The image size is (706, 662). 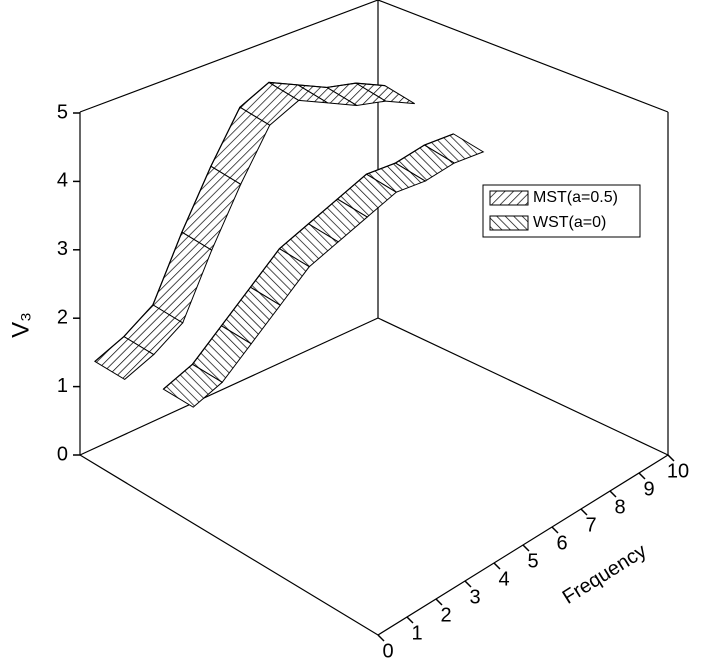 I want to click on x-tick-label: 1, so click(x=416, y=633).